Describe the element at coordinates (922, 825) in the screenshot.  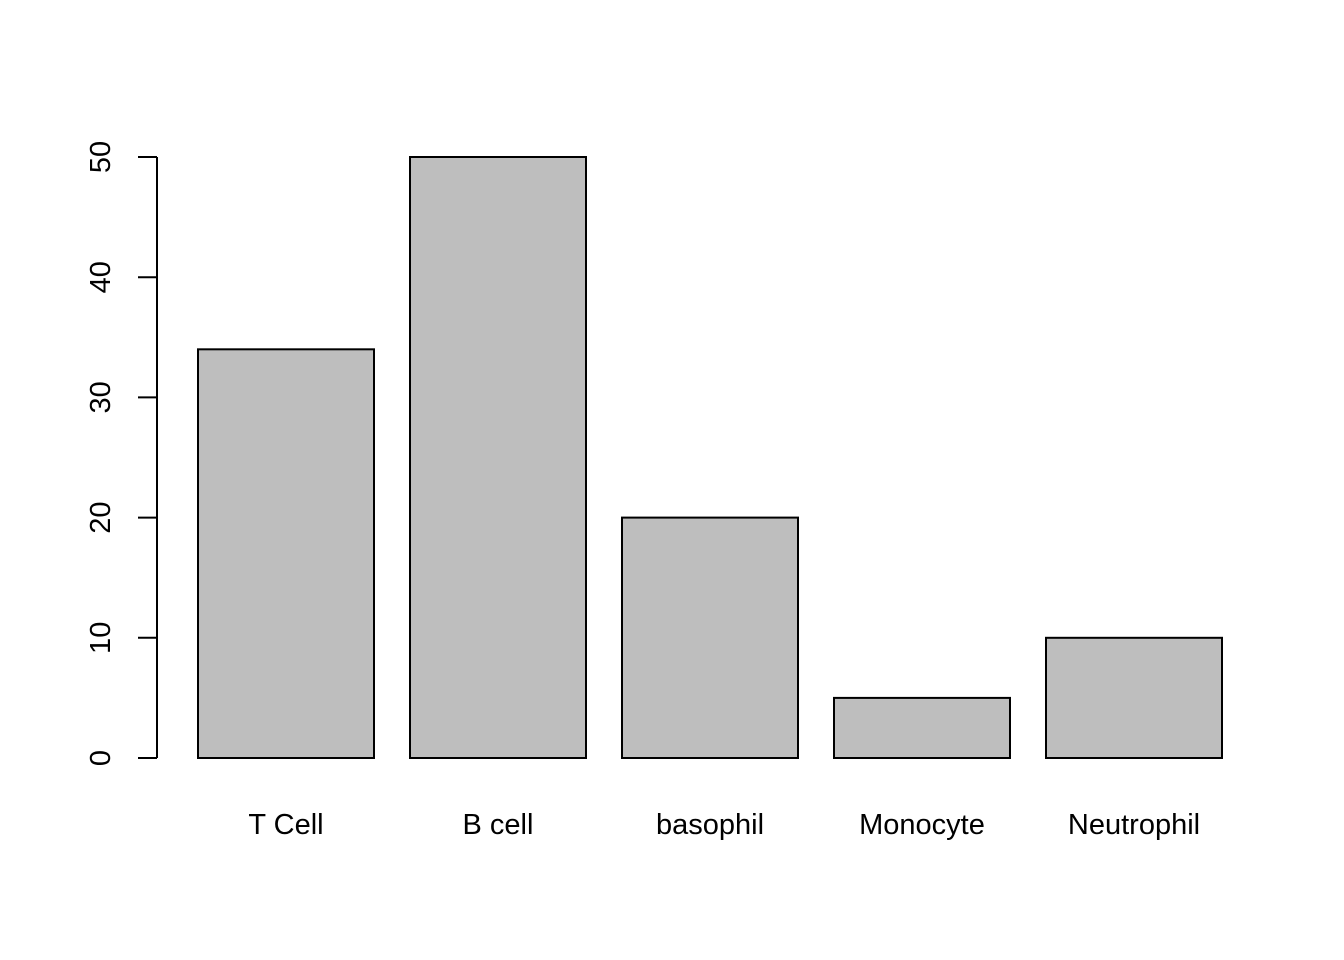
I see `x-label-monocyte: Monocyte` at that location.